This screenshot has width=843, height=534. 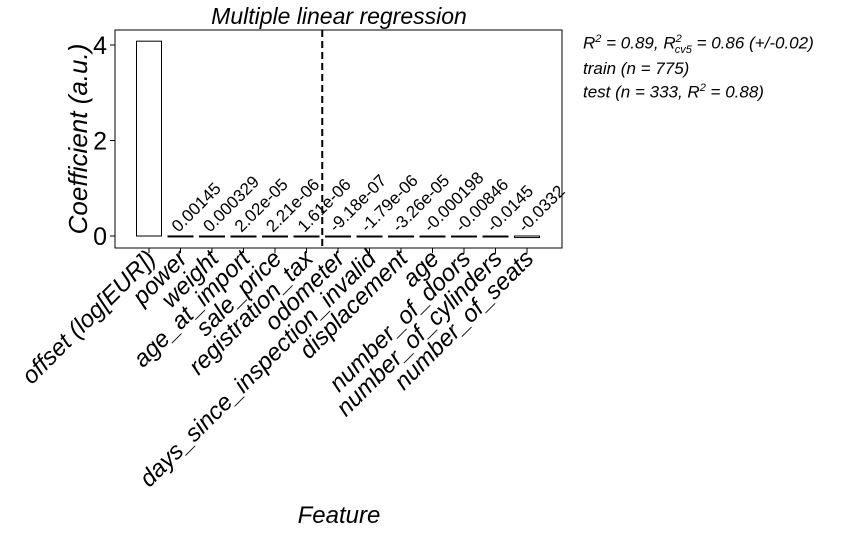 I want to click on train-annotation: train (n = 775), so click(x=636, y=68).